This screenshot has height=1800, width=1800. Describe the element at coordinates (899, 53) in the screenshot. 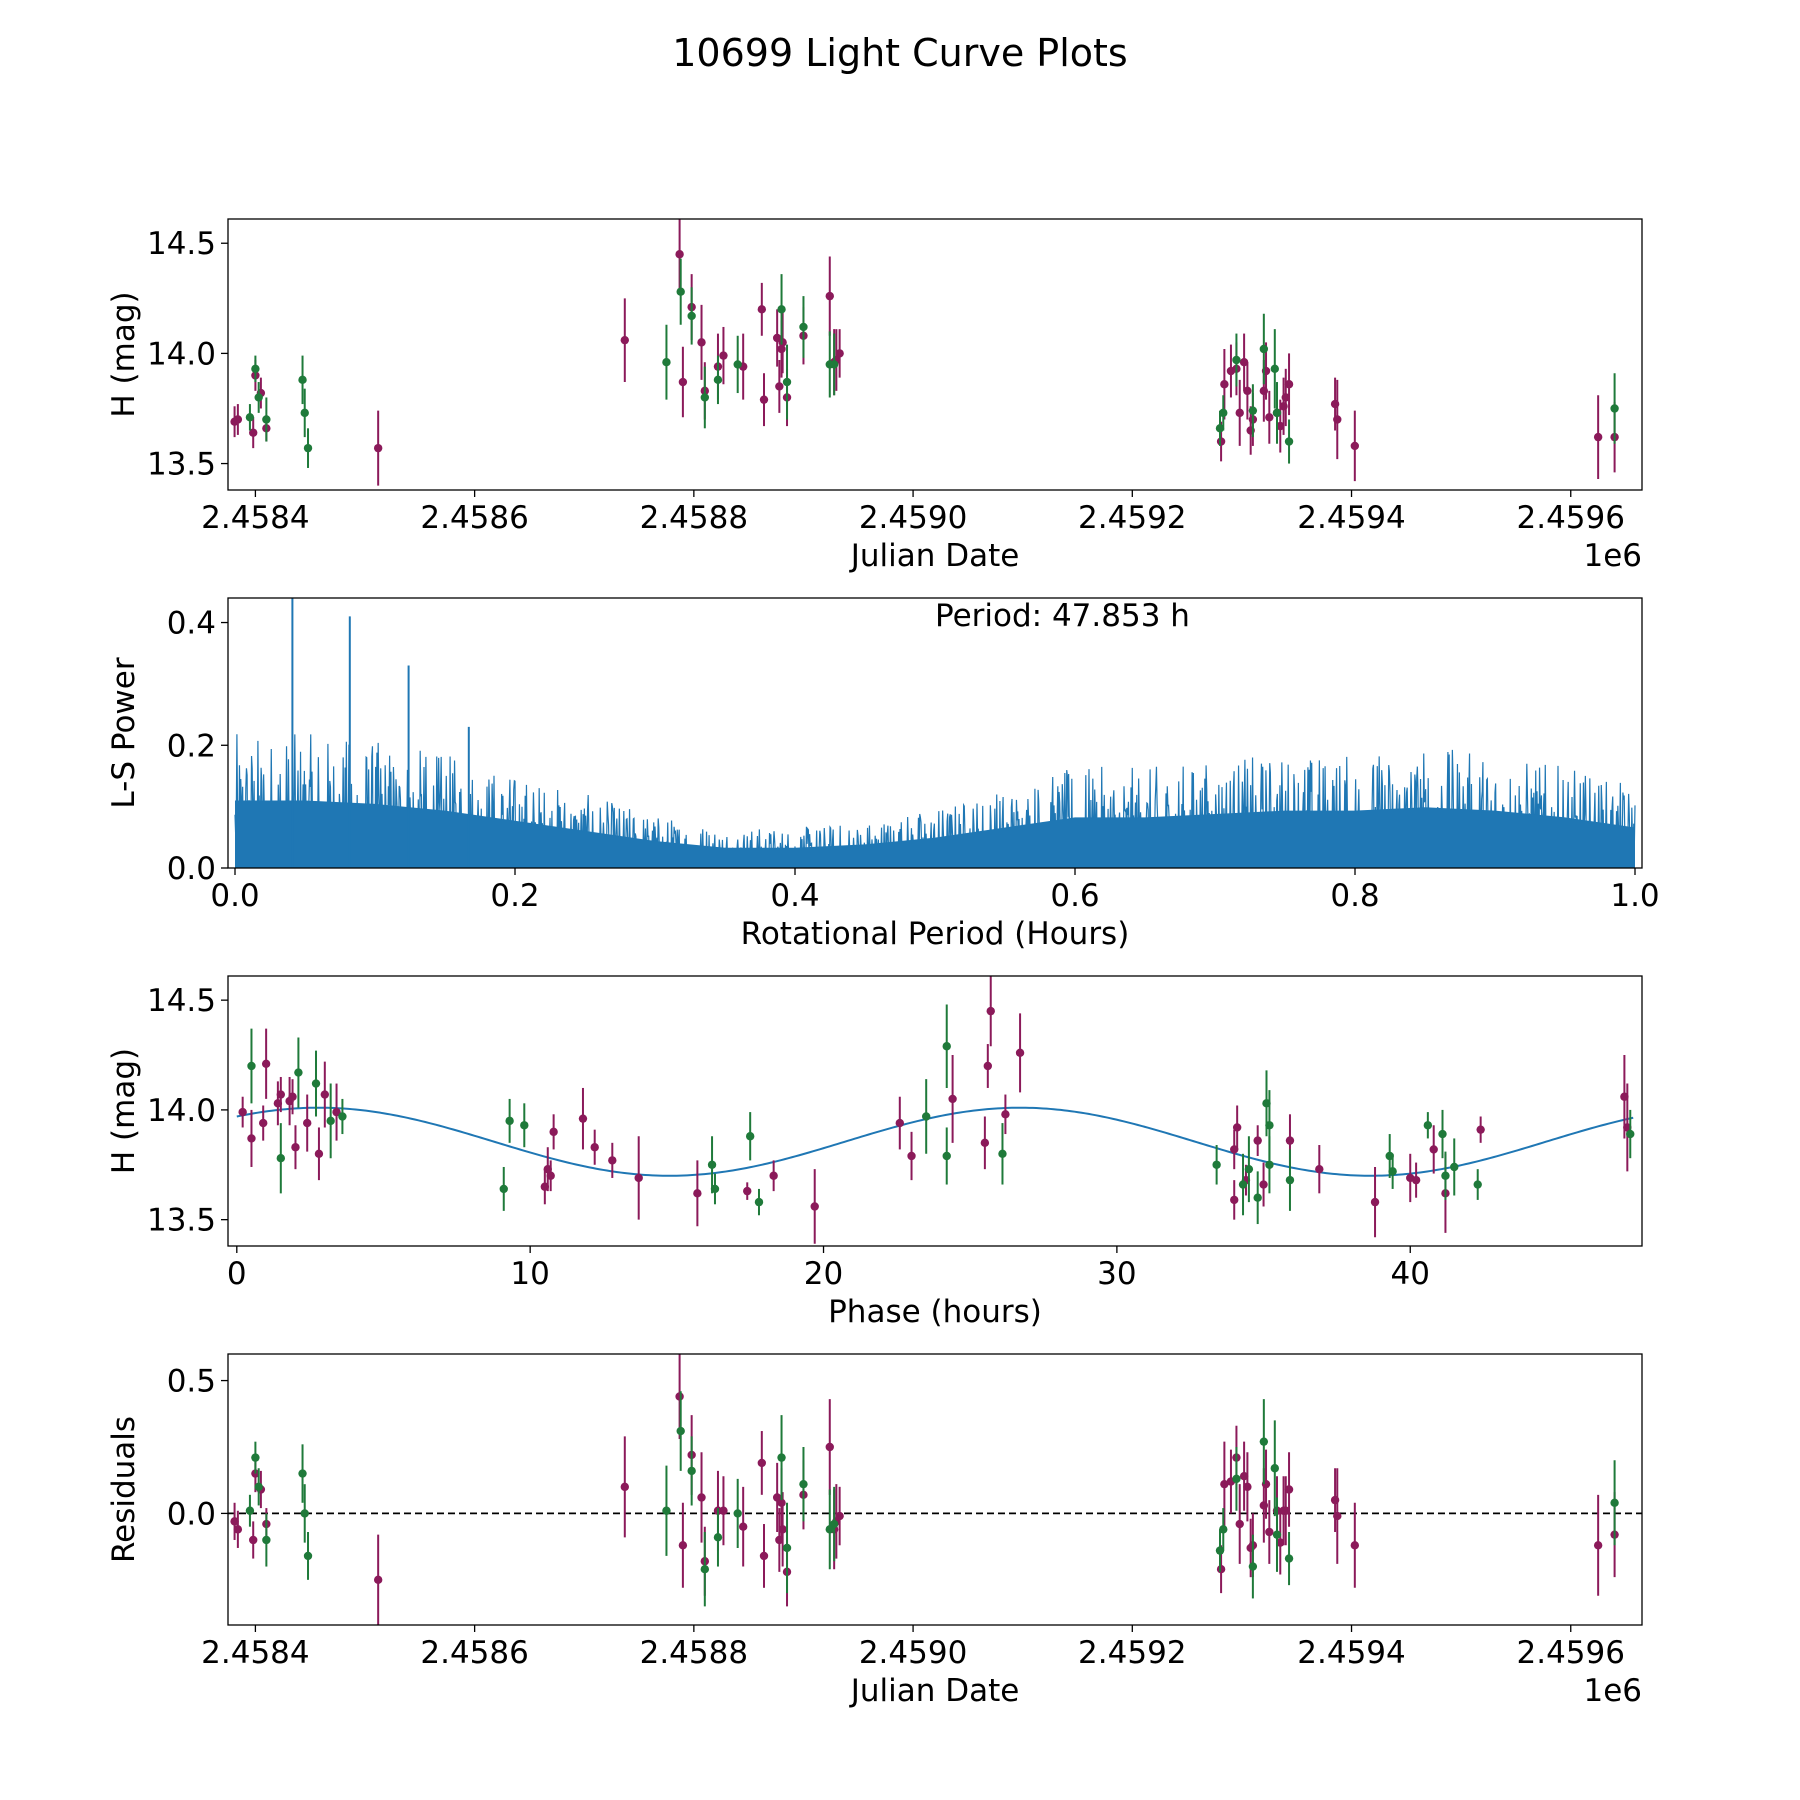

I see `figure-title: 10699 Light Curve Plots` at that location.